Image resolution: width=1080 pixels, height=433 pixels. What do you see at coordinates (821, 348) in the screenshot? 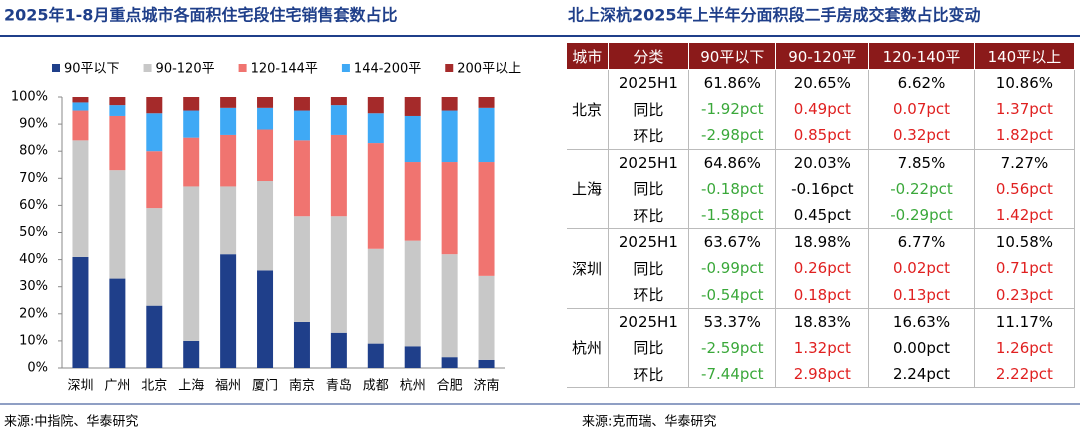
I see `table-row: 杭州 2025H1 53.37% 18.83% 16.63% 11.17%` at bounding box center [821, 348].